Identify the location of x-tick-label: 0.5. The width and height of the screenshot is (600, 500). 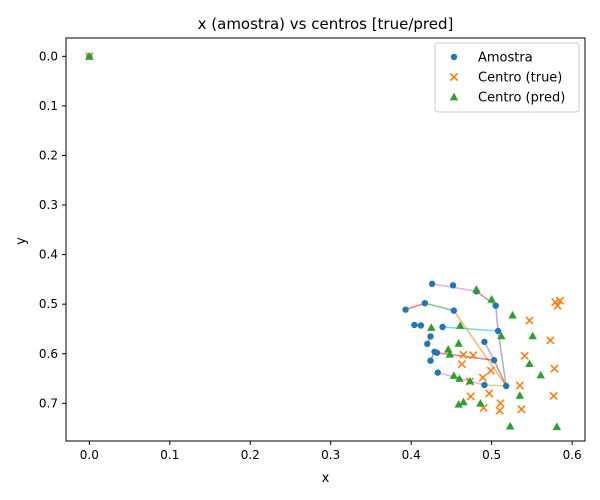
(491, 455).